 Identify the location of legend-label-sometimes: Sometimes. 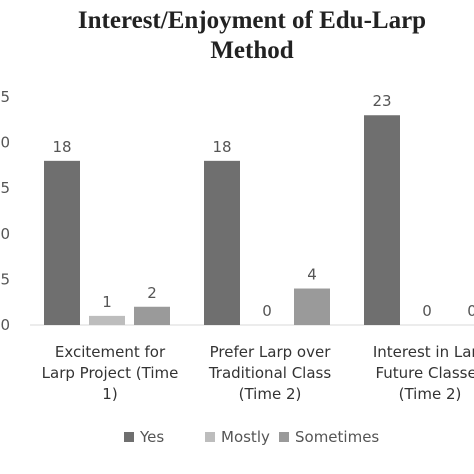
(337, 437).